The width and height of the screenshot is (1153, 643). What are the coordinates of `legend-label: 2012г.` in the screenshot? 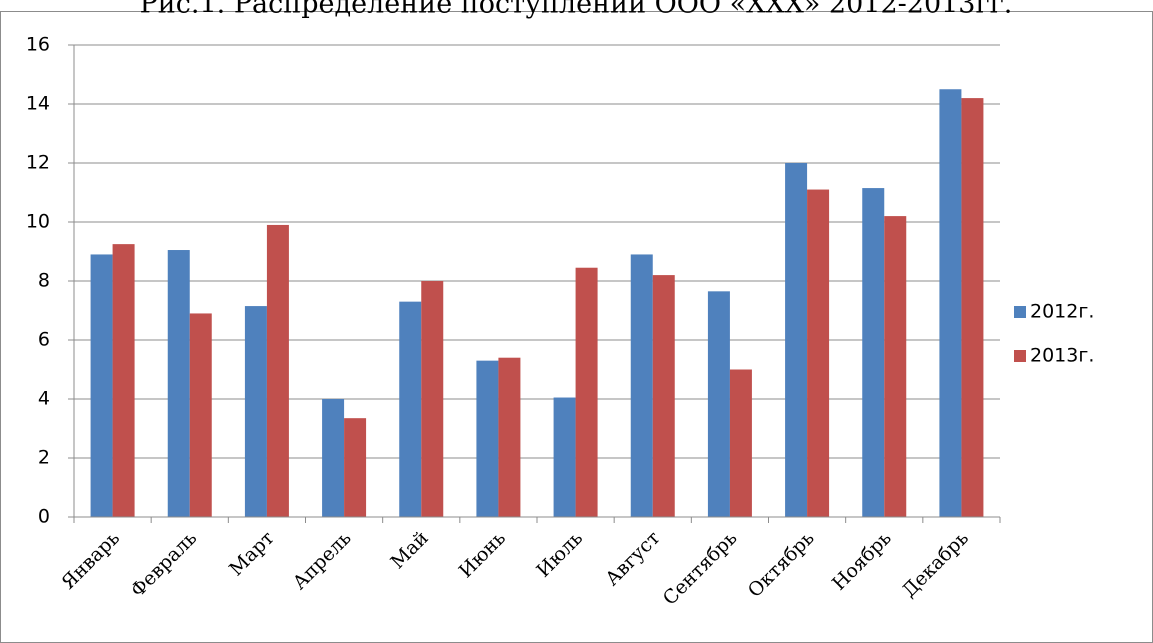 It's located at (1062, 312).